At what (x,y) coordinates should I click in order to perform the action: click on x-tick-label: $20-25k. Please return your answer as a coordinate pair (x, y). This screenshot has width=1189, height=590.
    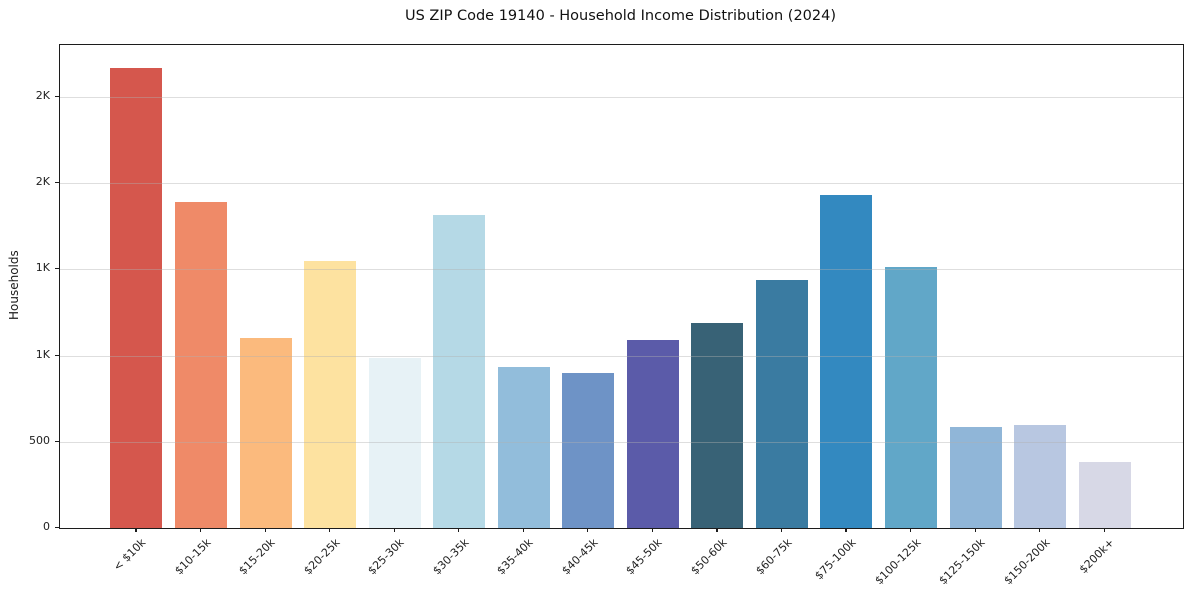
    Looking at the image, I should click on (321, 557).